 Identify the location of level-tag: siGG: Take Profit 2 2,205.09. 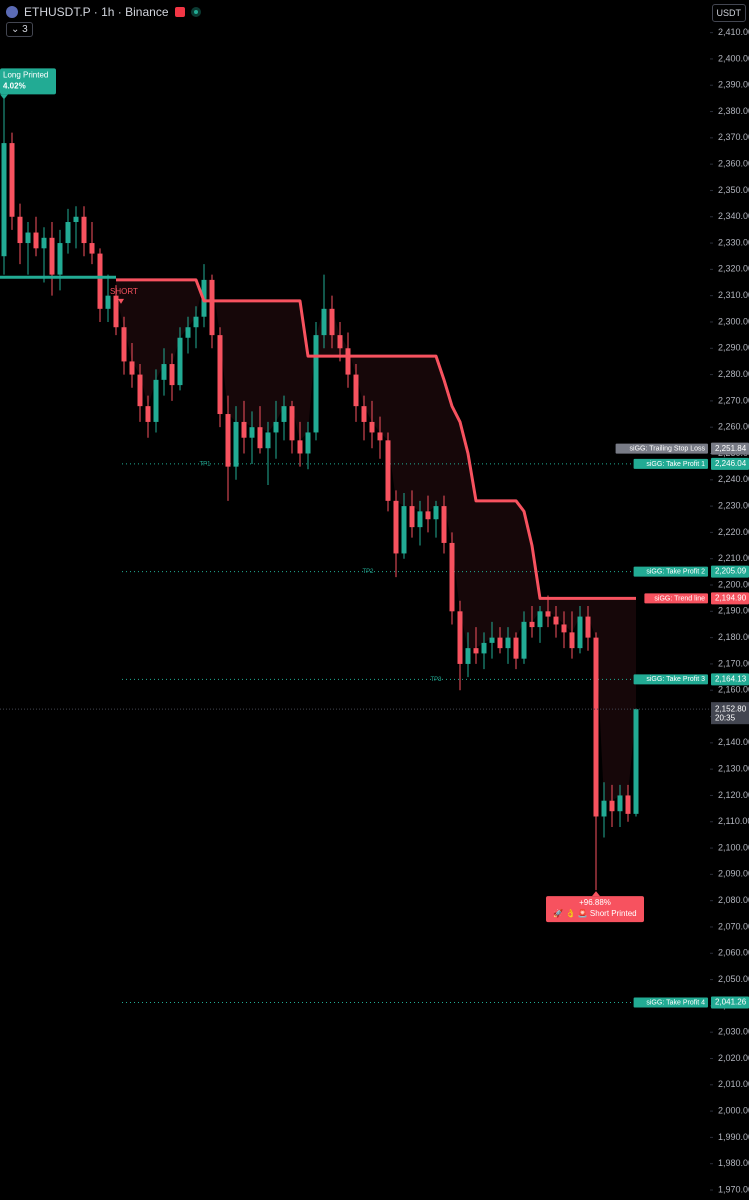
(691, 571).